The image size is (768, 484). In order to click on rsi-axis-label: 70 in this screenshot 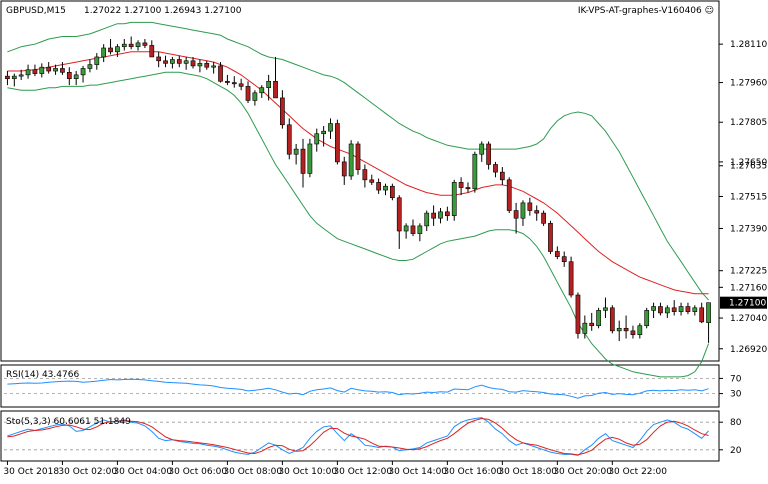, I will do `click(736, 379)`.